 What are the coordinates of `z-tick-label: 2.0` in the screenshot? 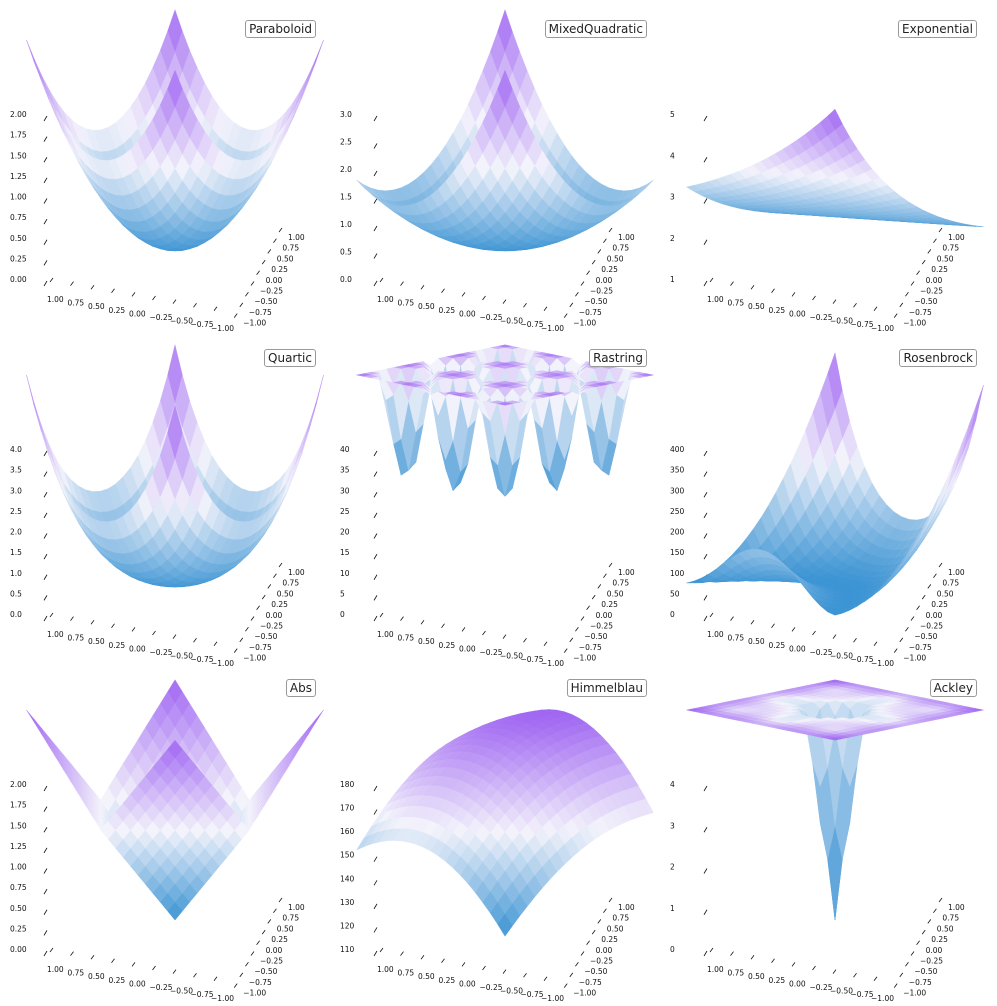 It's located at (346, 169).